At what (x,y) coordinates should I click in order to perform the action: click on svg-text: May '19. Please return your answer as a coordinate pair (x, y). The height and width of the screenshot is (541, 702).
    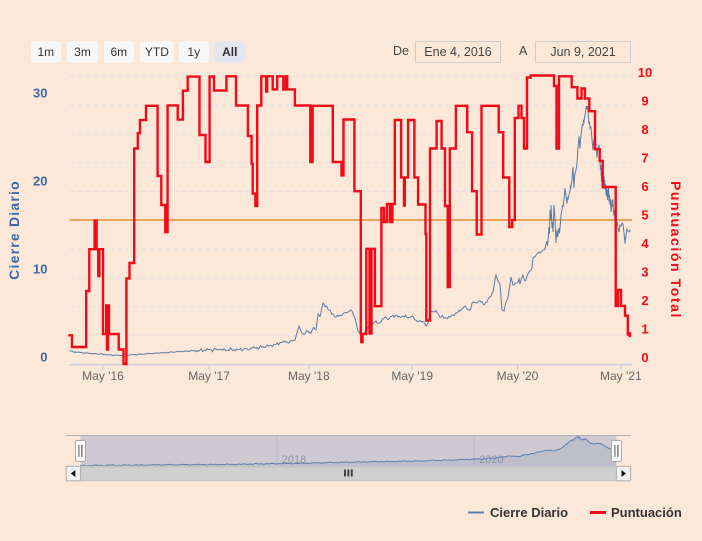
    Looking at the image, I should click on (412, 376).